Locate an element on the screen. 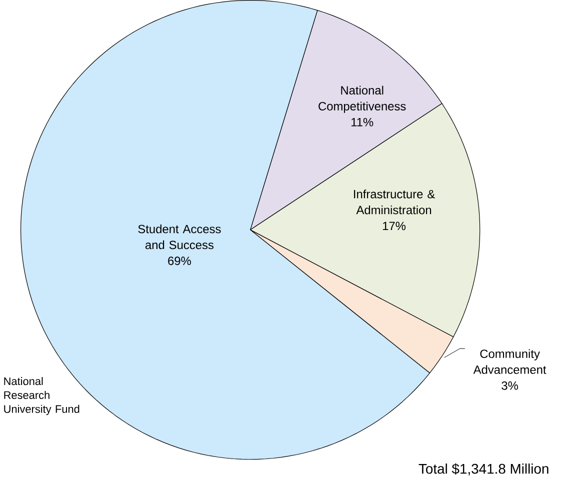 This screenshot has height=479, width=568. data-label: 11% is located at coordinates (363, 122).